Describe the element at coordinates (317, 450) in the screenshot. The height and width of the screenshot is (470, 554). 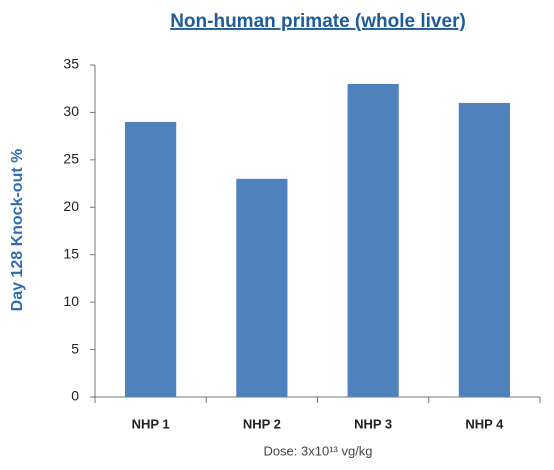
I see `x-axis-label: Dose: 3x10¹³ vg/kg` at that location.